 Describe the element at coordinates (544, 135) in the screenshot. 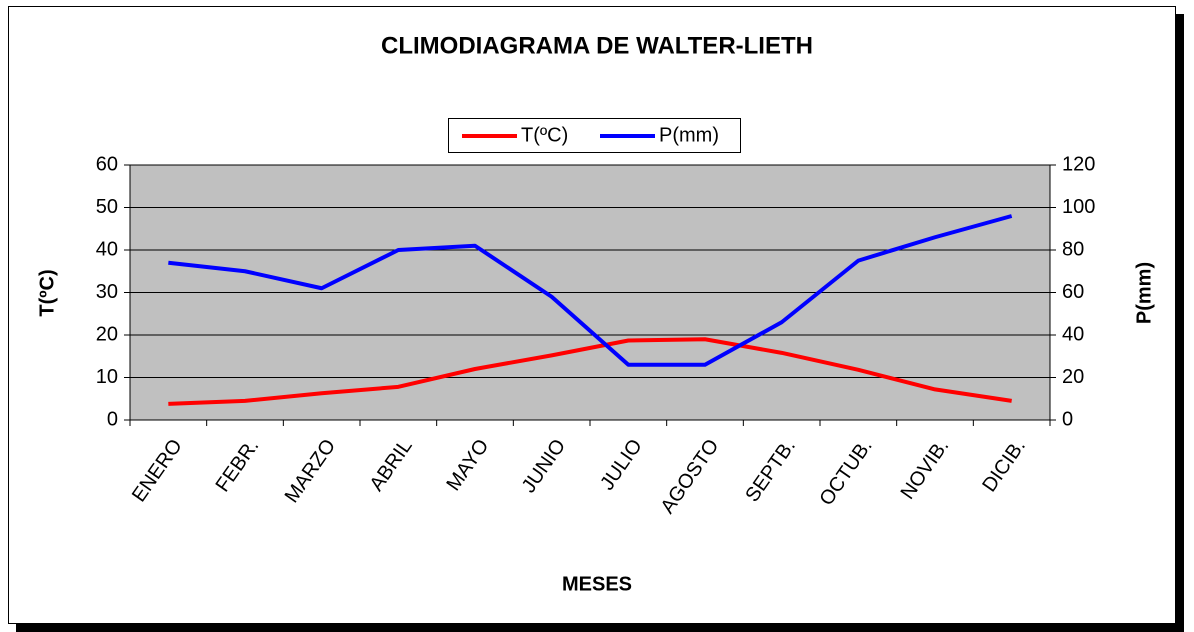

I see `legend-label: T(ºC)` at that location.